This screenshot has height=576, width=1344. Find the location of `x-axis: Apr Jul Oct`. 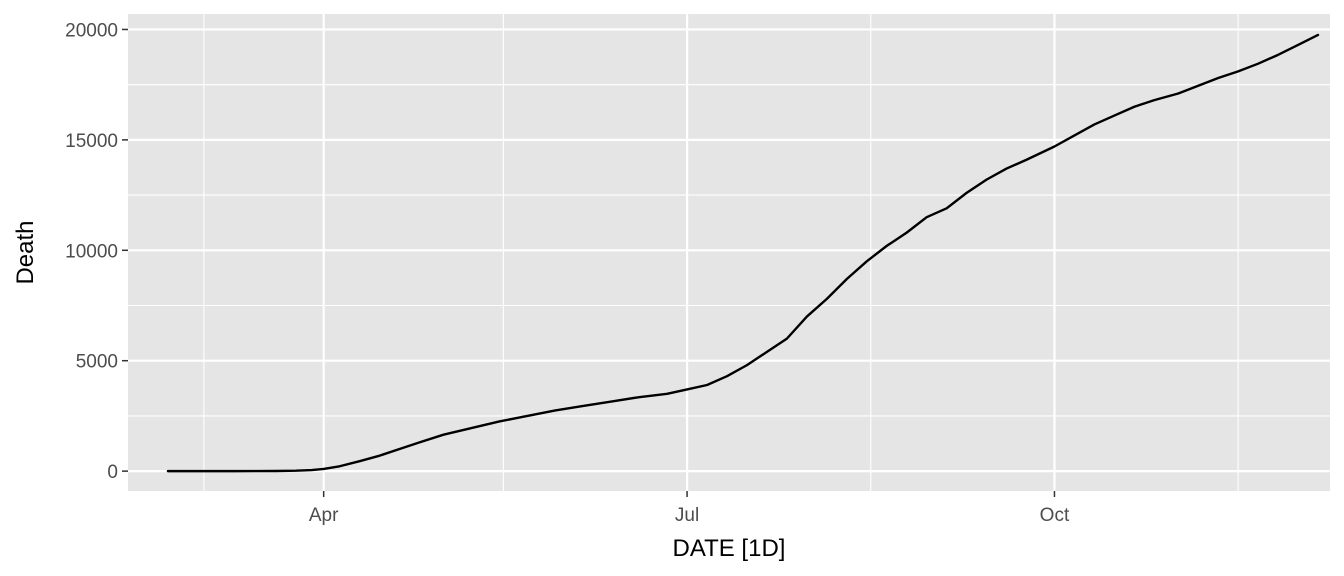

x-axis: Apr Jul Oct is located at coordinates (689, 508).